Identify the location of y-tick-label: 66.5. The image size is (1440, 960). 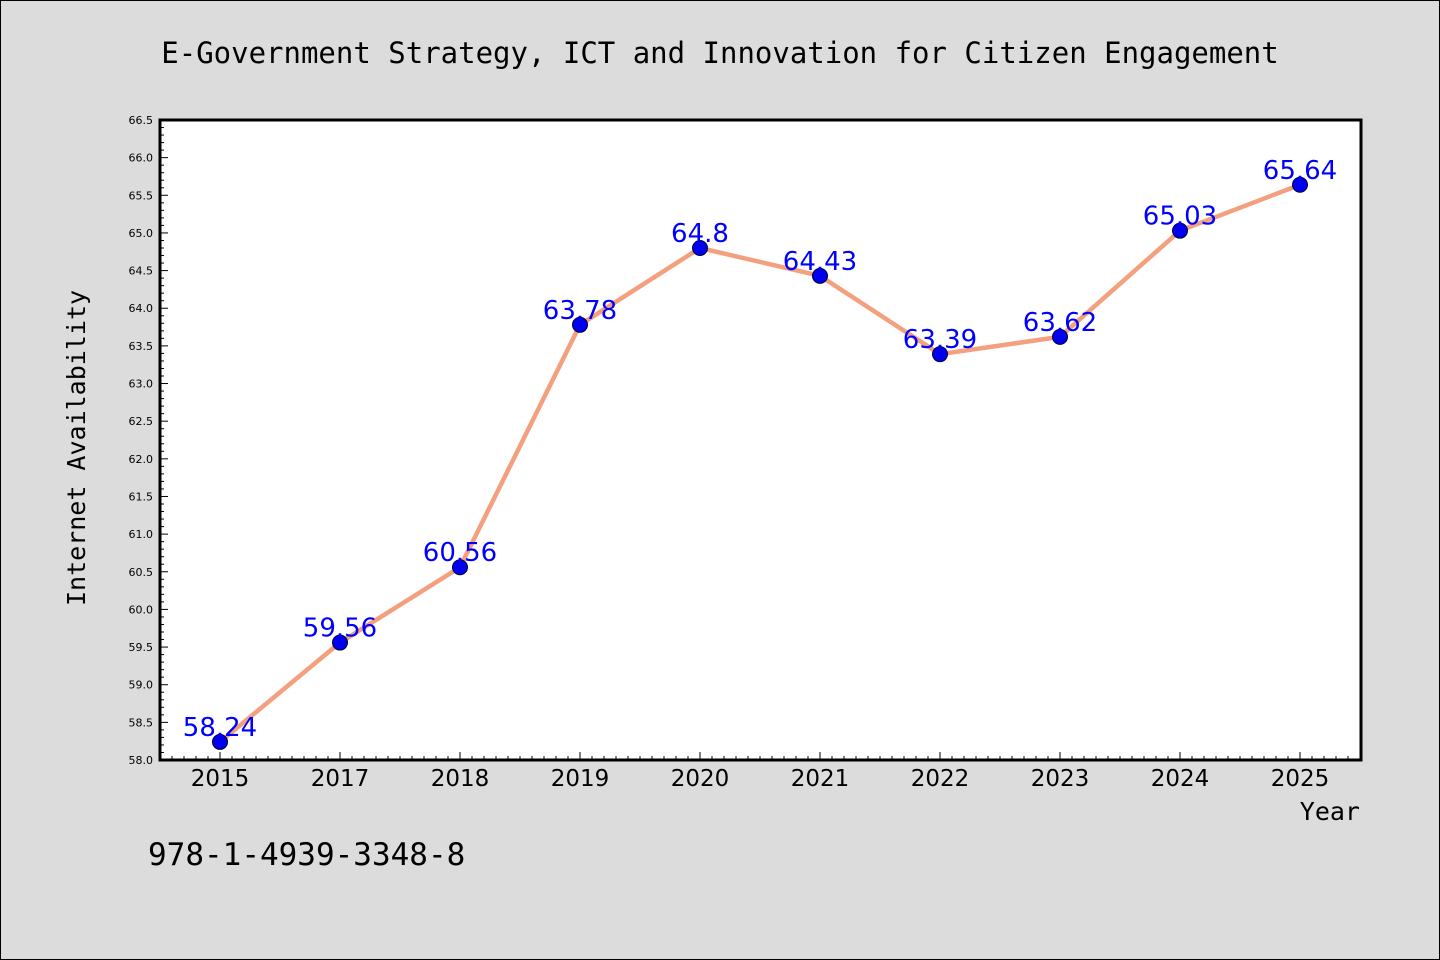
(141, 120).